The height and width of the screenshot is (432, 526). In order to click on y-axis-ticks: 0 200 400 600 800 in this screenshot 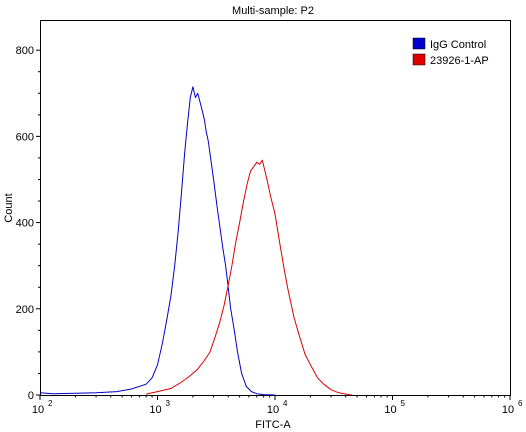, I will do `click(28, 223)`.